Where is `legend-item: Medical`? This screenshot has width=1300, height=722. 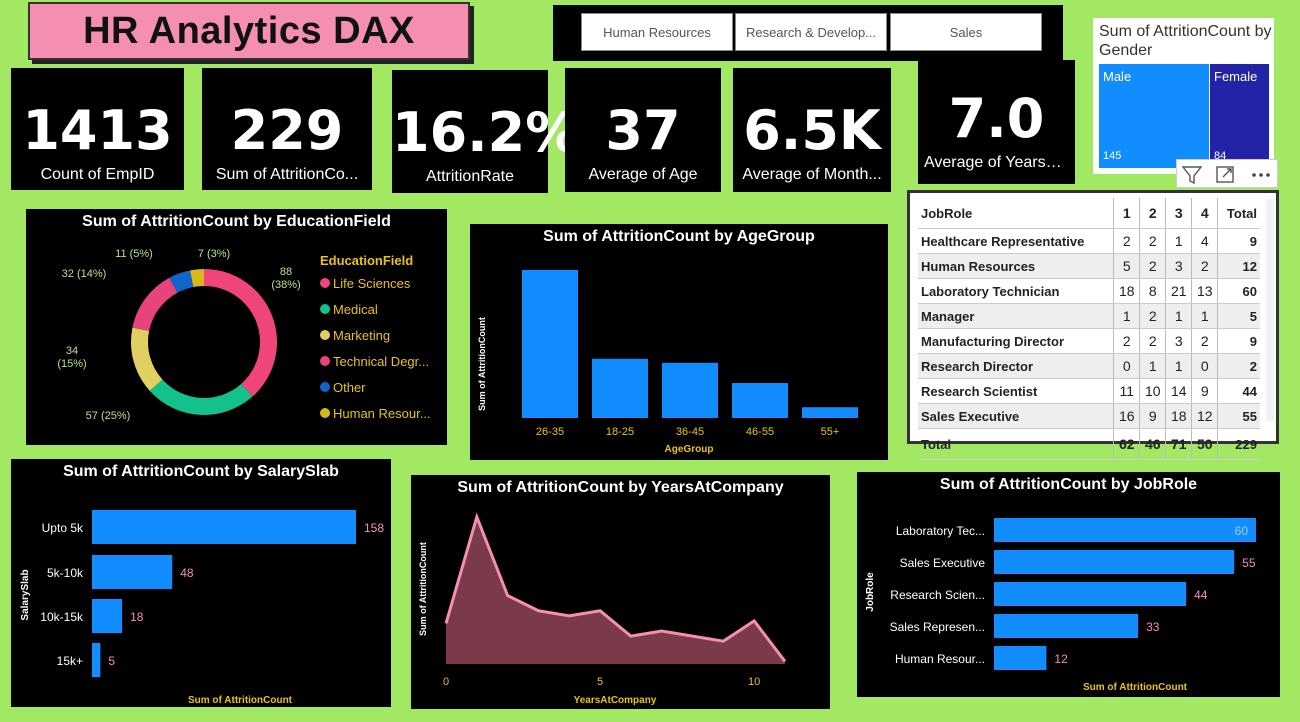
legend-item: Medical is located at coordinates (355, 309).